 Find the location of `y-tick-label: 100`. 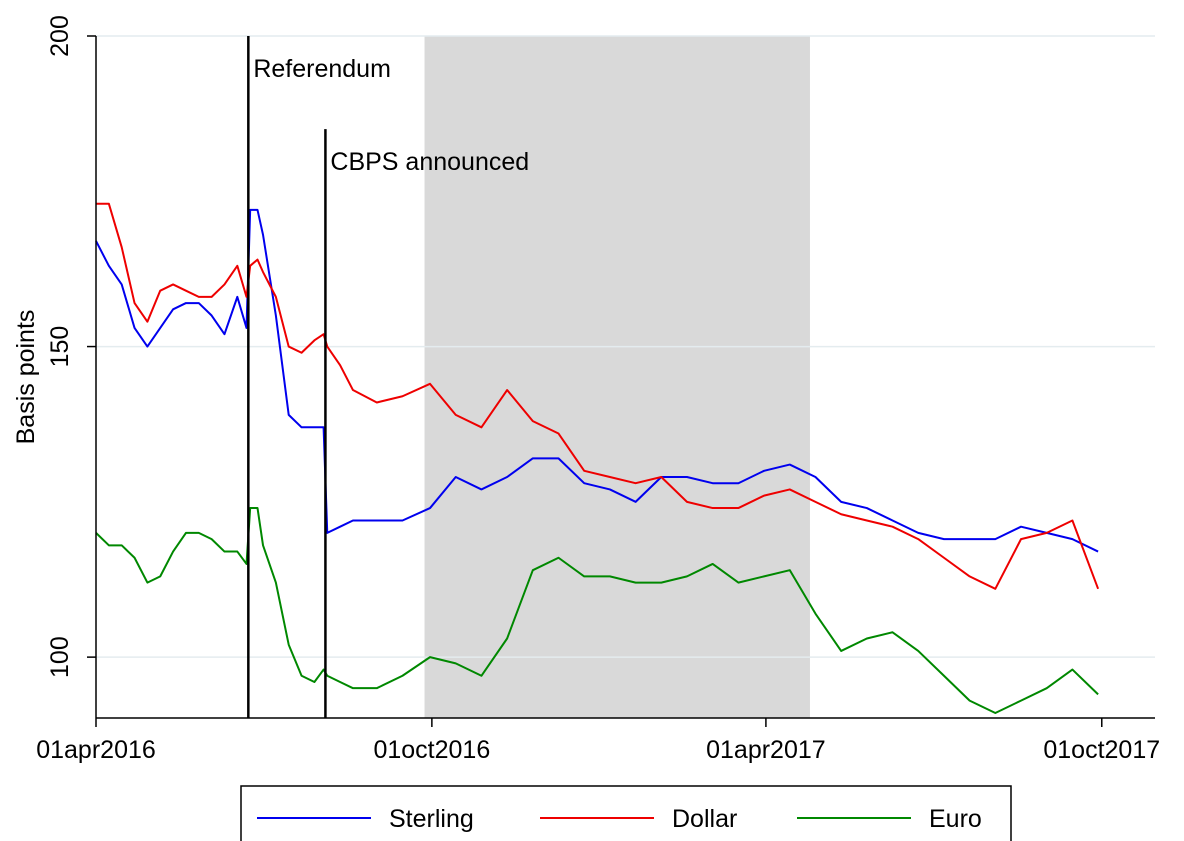

y-tick-label: 100 is located at coordinates (60, 657).